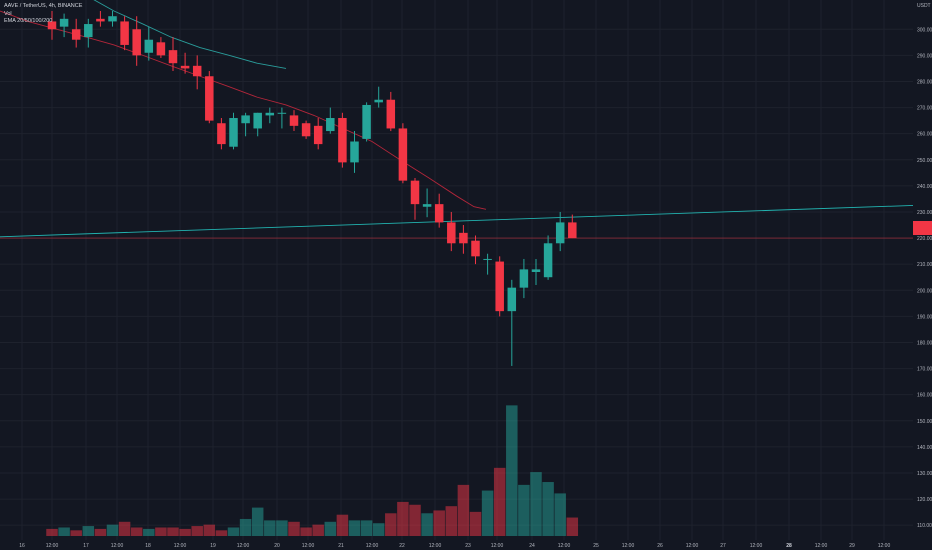 The image size is (932, 550). I want to click on price-tick-label: 180.00, so click(924, 343).